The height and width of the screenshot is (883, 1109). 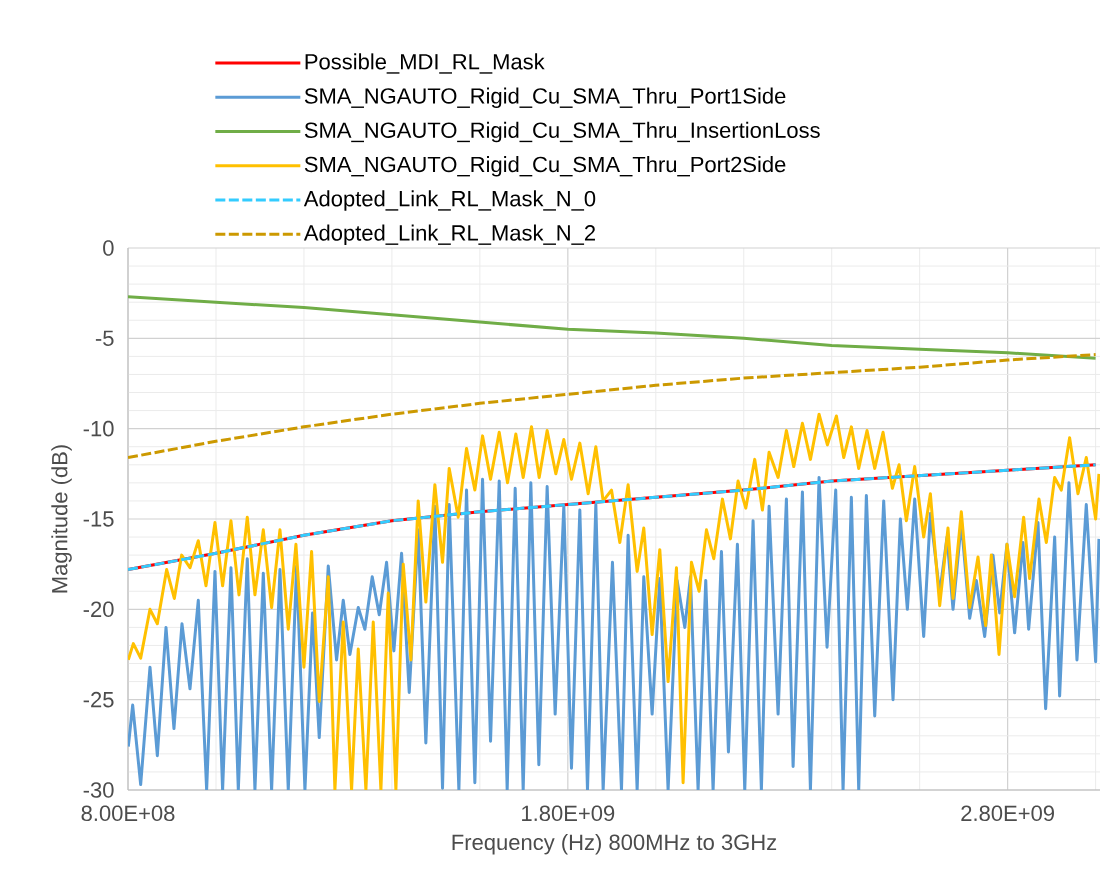 I want to click on x-tick-label: 1.80E+09, so click(x=568, y=813).